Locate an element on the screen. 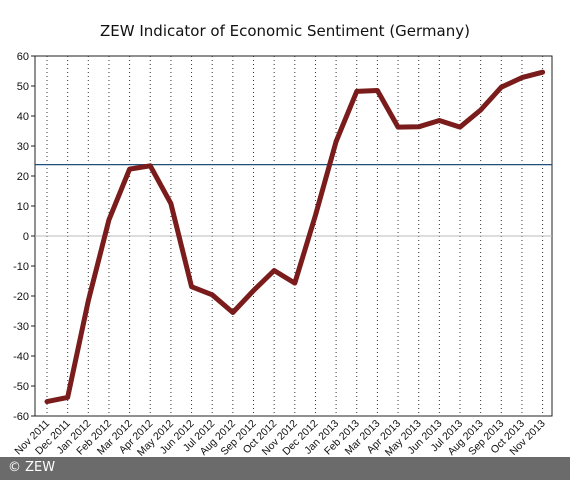 This screenshot has width=570, height=480. y-tick-label: -40 is located at coordinates (21, 357).